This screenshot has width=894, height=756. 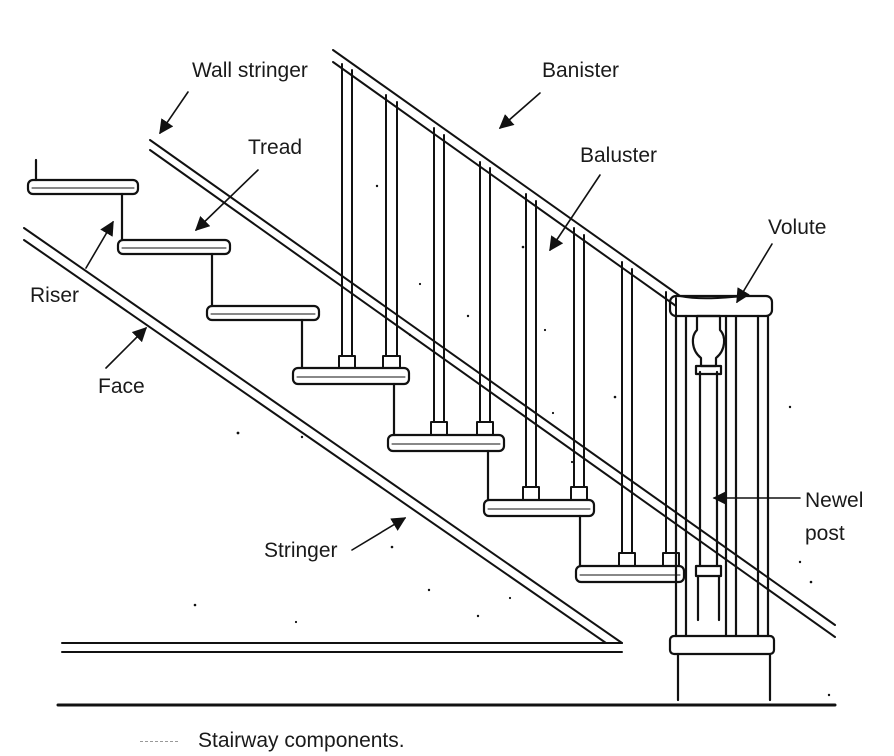 I want to click on label-baluster: Baluster, so click(x=619, y=155).